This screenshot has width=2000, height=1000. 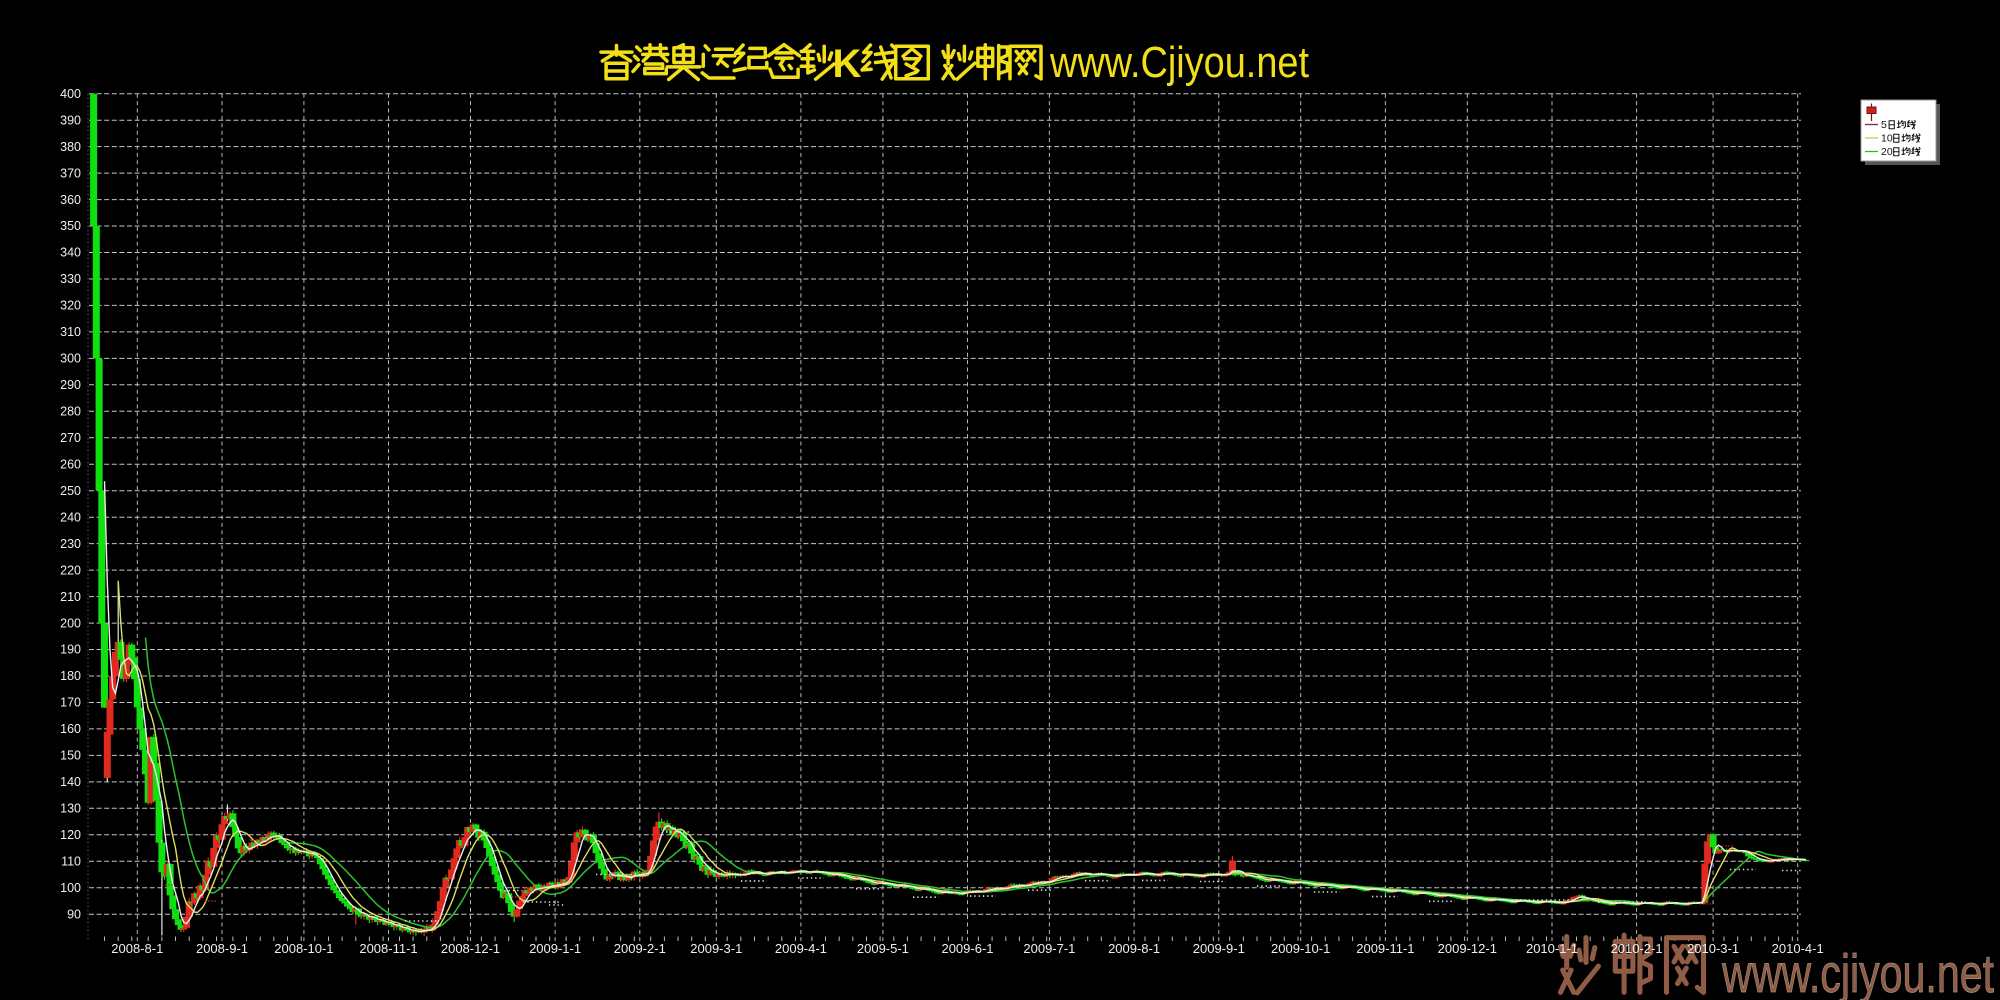 I want to click on svg-text: 5, so click(x=1884, y=125).